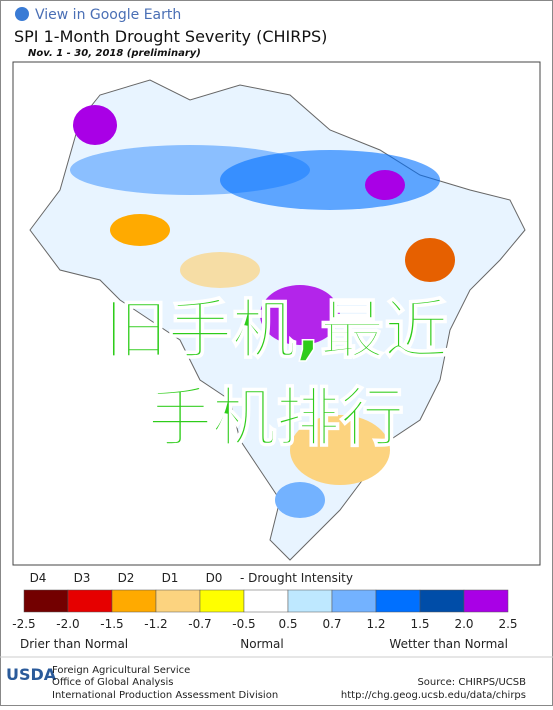  What do you see at coordinates (261, 644) in the screenshot?
I see `legend-center-label: Normal` at bounding box center [261, 644].